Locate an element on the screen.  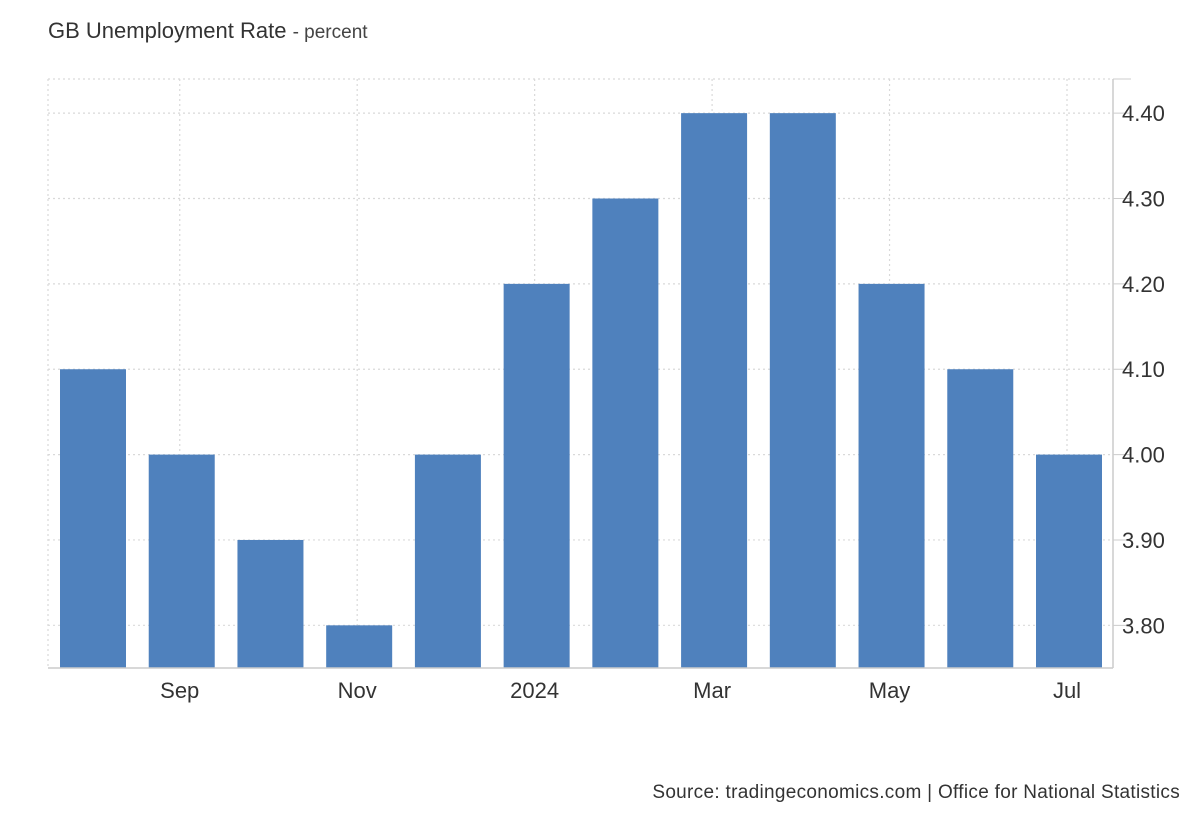
y-tick-label: 4.30 is located at coordinates (1143, 199).